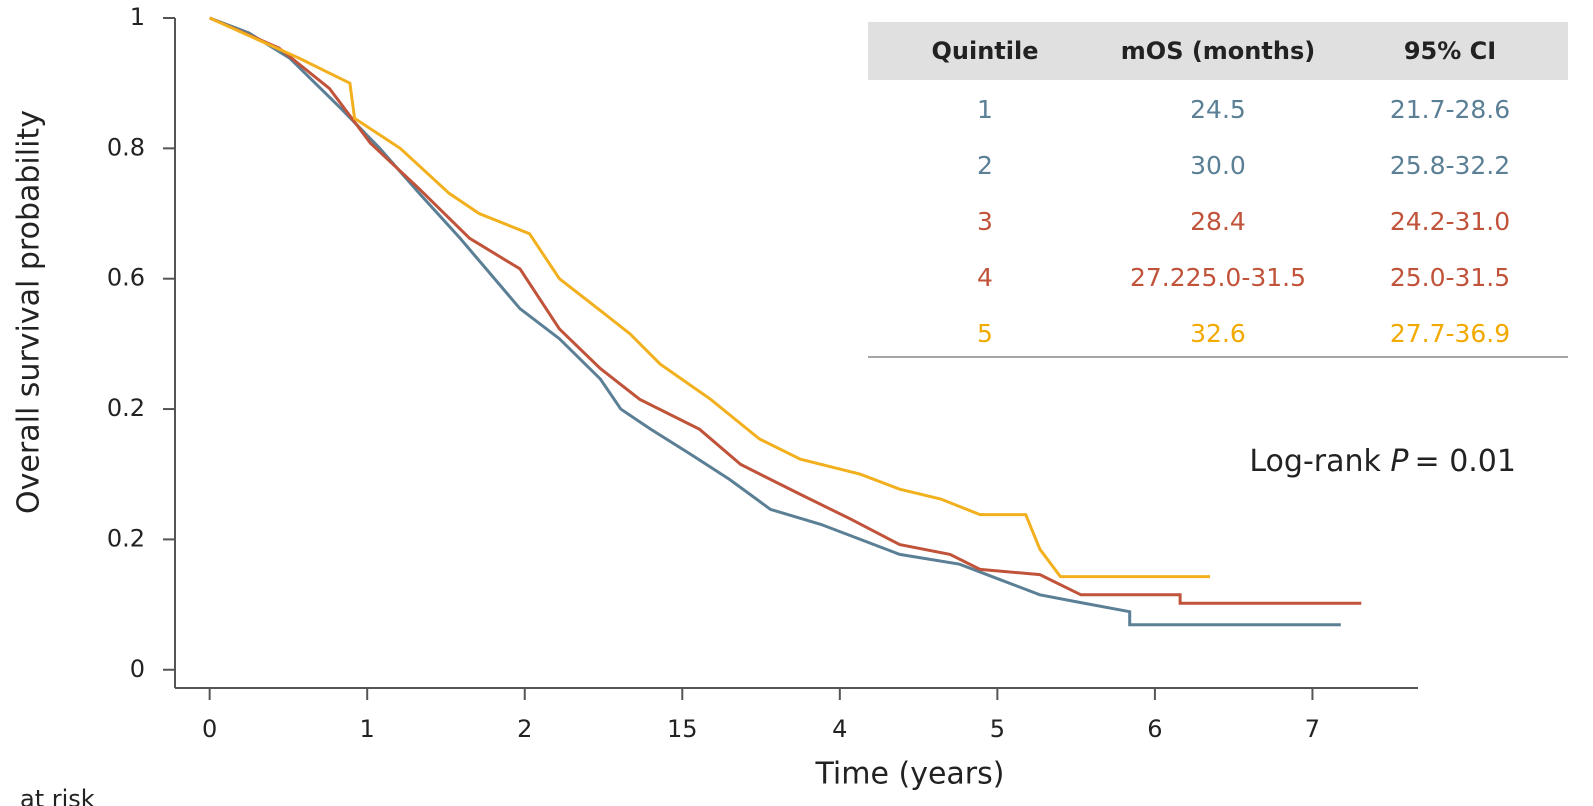  Describe the element at coordinates (985, 109) in the screenshot. I see `table-cell: 1` at that location.